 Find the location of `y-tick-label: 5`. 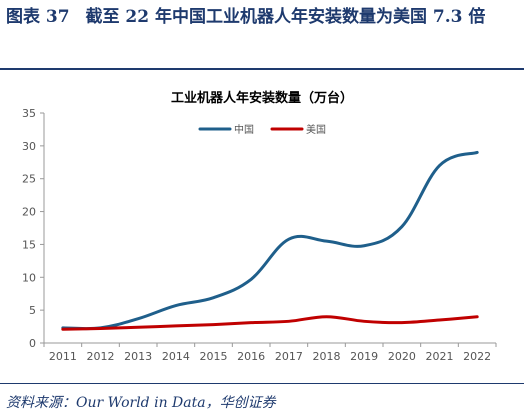

y-tick-label: 5 is located at coordinates (32, 310).